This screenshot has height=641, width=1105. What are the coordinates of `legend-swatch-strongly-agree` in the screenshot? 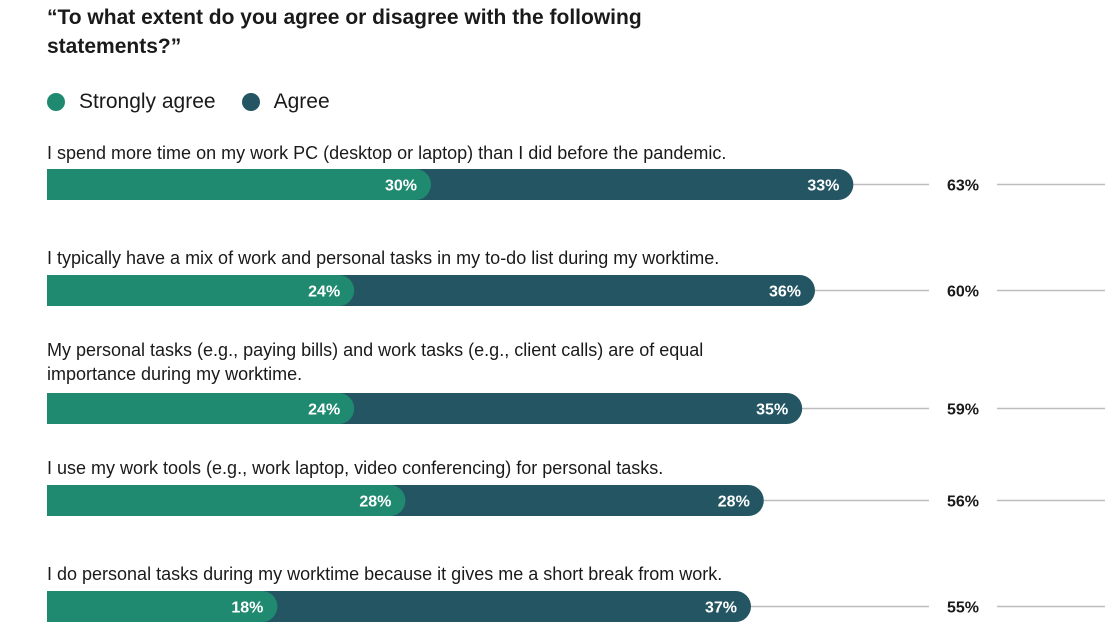 It's located at (56, 102).